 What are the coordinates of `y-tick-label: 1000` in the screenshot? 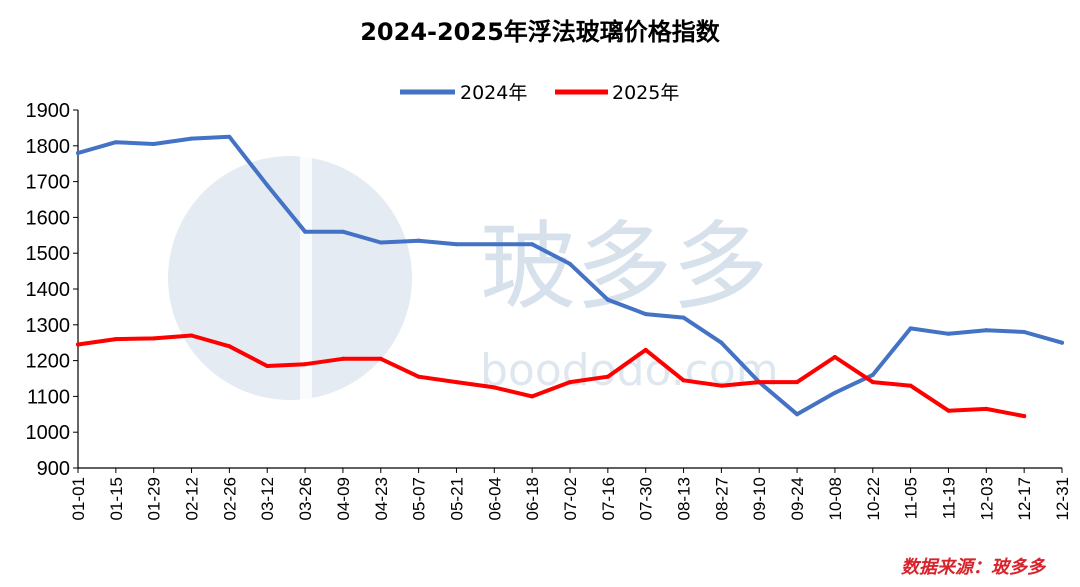 It's located at (48, 433).